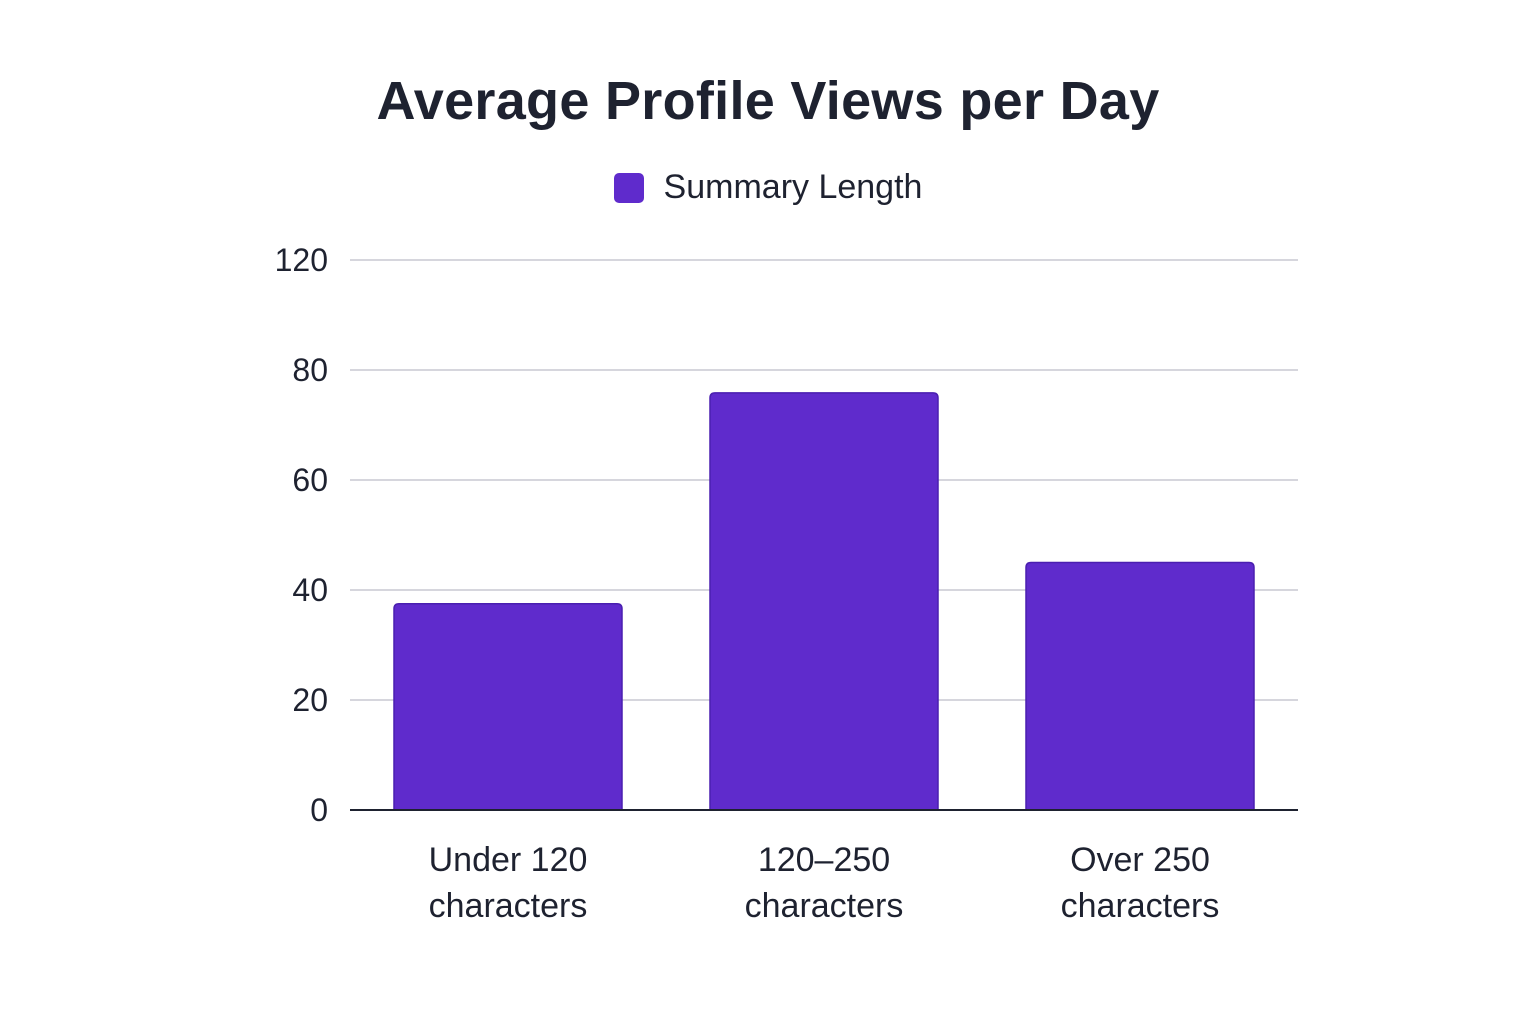 The height and width of the screenshot is (1024, 1536). Describe the element at coordinates (628, 187) in the screenshot. I see `legend-swatch` at that location.